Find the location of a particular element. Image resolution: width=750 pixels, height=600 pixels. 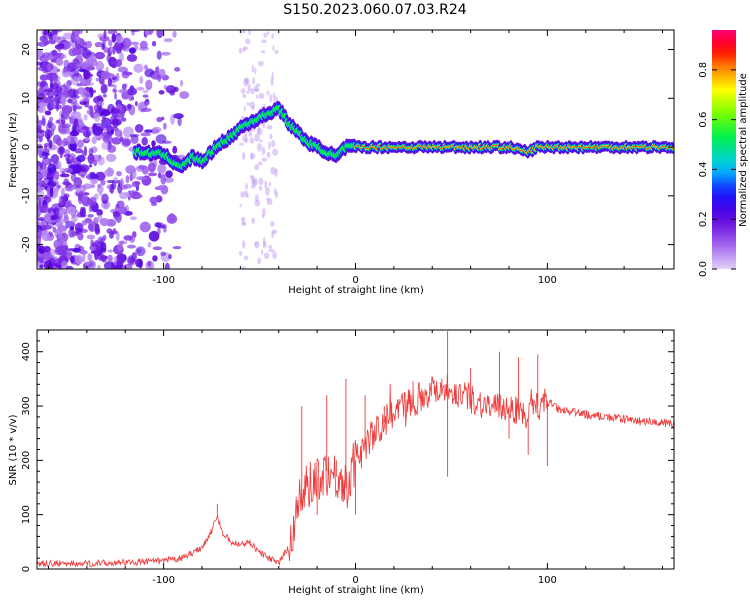

p2-ytick-label: 100 is located at coordinates (26, 514).